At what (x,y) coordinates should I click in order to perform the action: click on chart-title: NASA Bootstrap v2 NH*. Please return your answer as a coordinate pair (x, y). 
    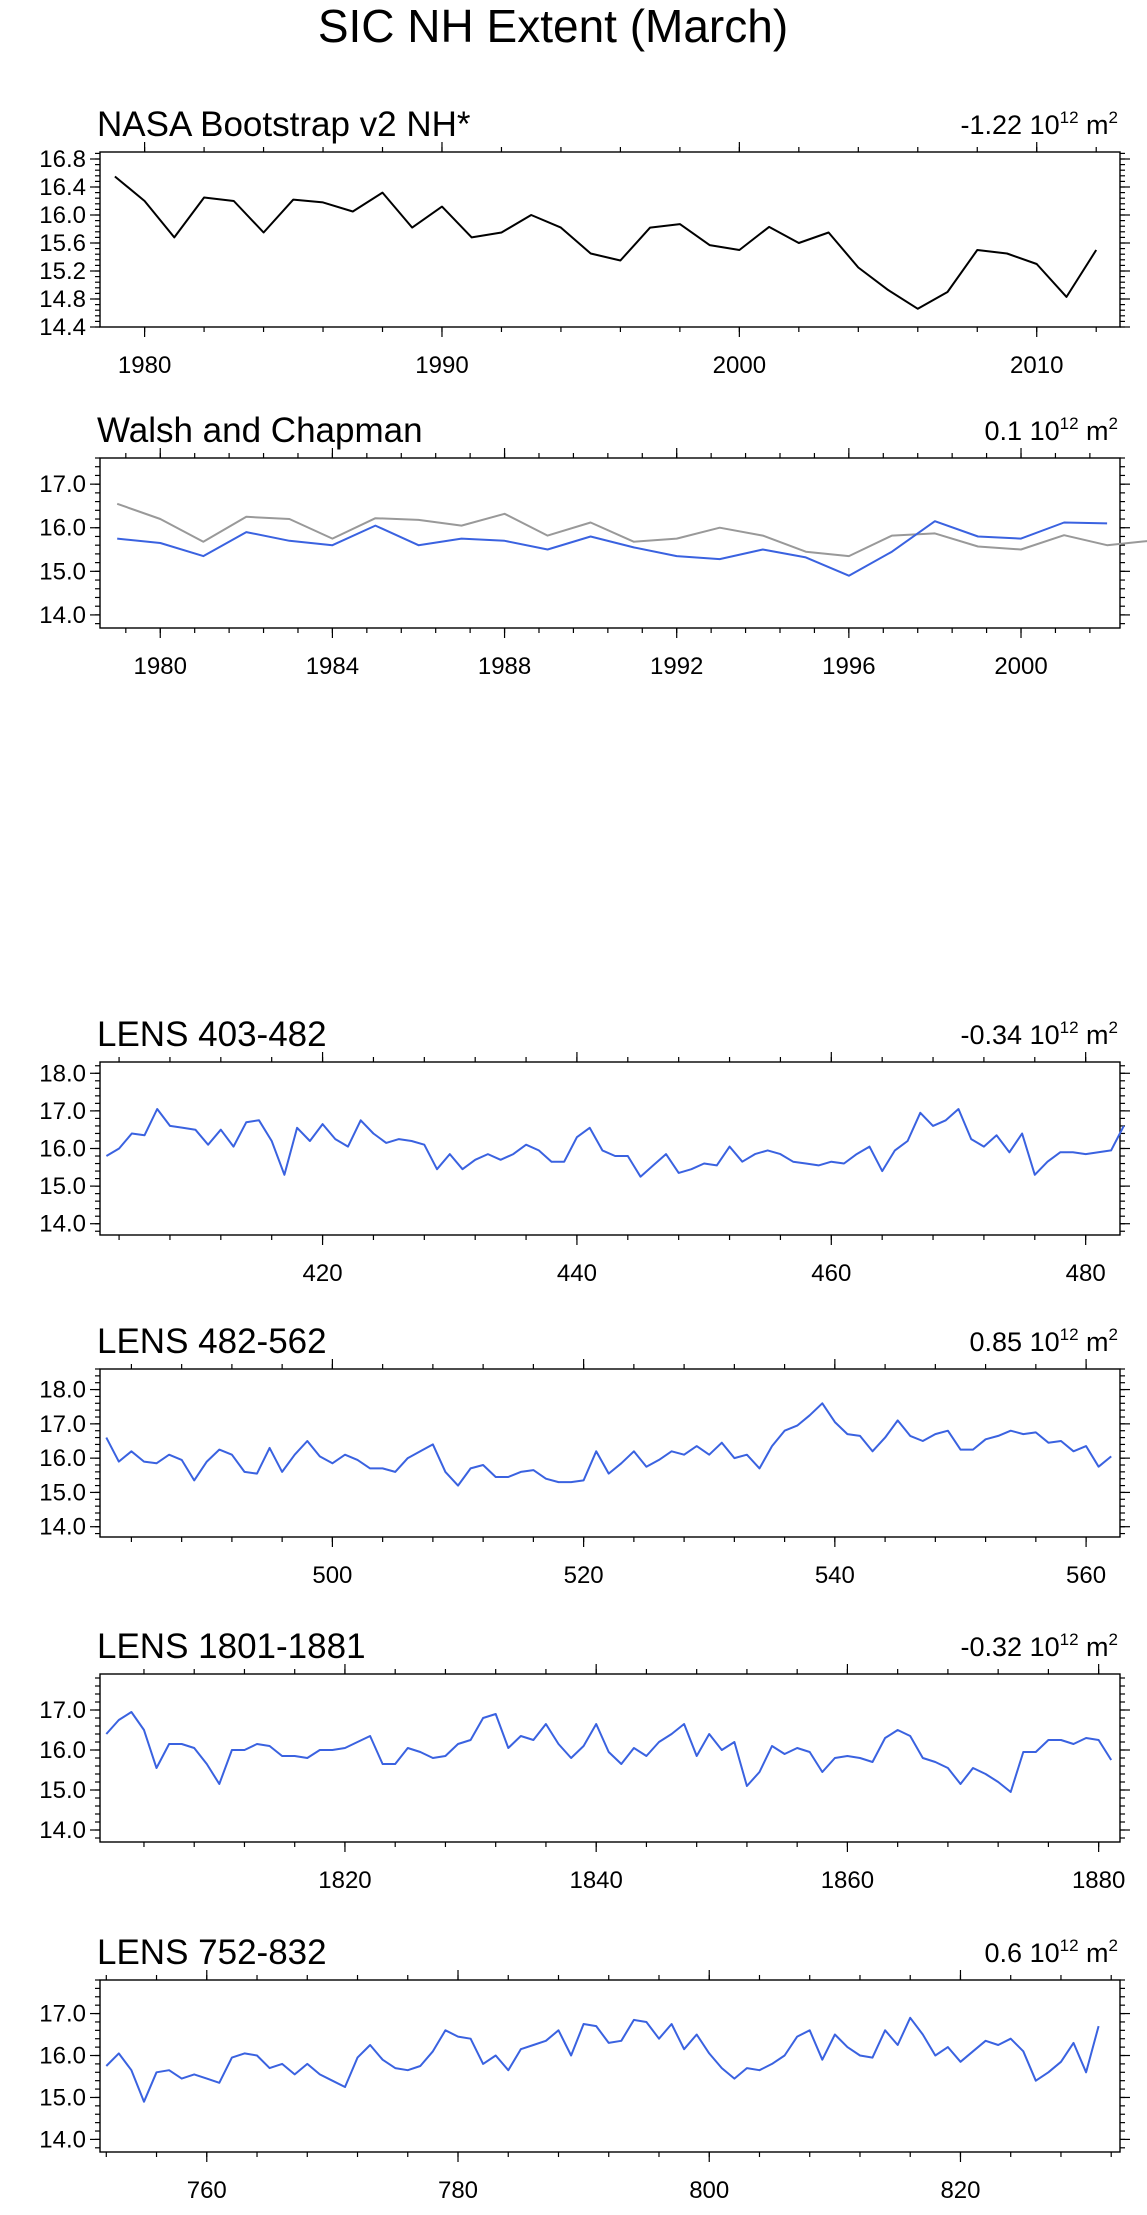
    Looking at the image, I should click on (284, 124).